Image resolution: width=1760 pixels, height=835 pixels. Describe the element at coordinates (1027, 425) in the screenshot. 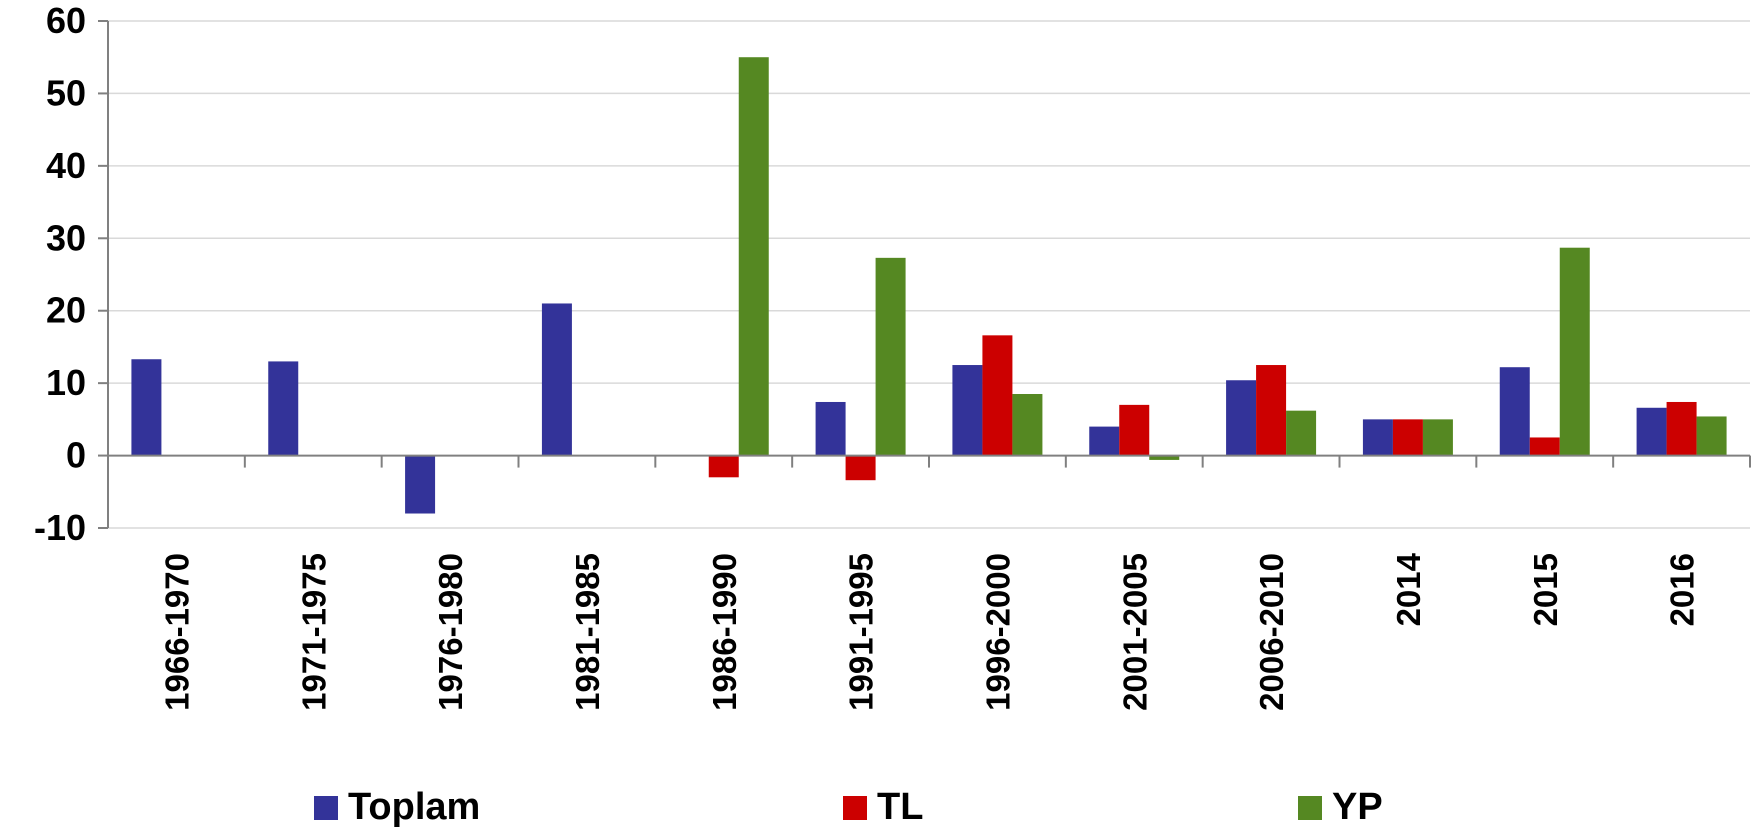

I see `bar-yp-1996-2000` at that location.